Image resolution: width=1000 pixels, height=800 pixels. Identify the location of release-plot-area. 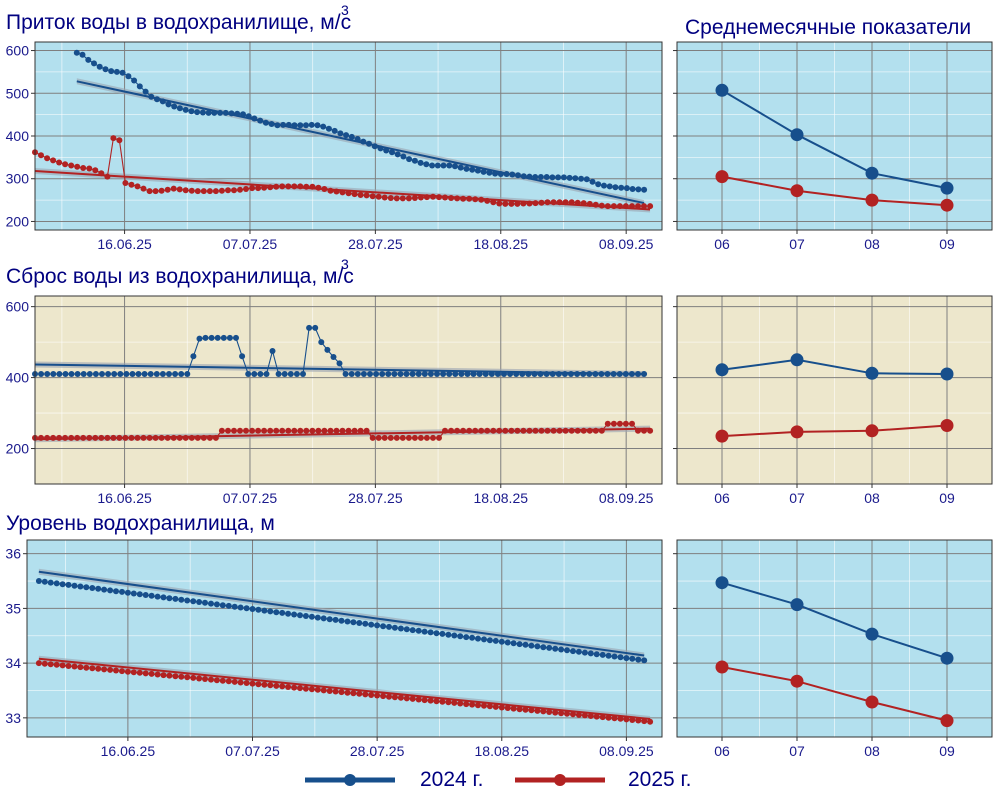
(348, 390).